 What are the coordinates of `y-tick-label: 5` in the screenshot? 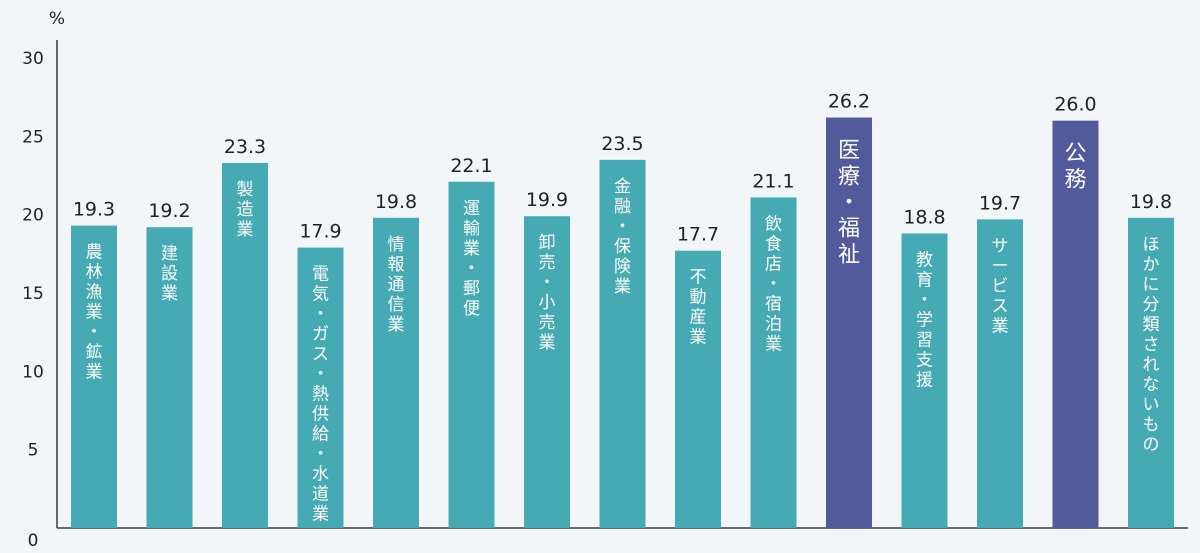 It's located at (33, 451).